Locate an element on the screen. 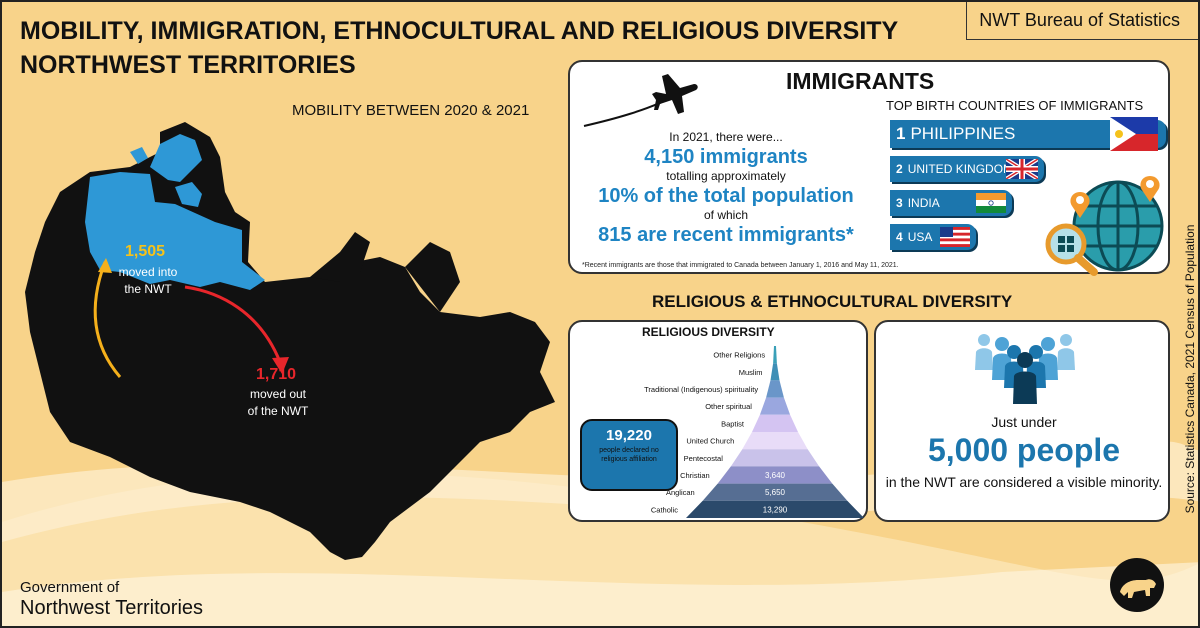 The width and height of the screenshot is (1200, 628). country-rank: 3 is located at coordinates (899, 203).